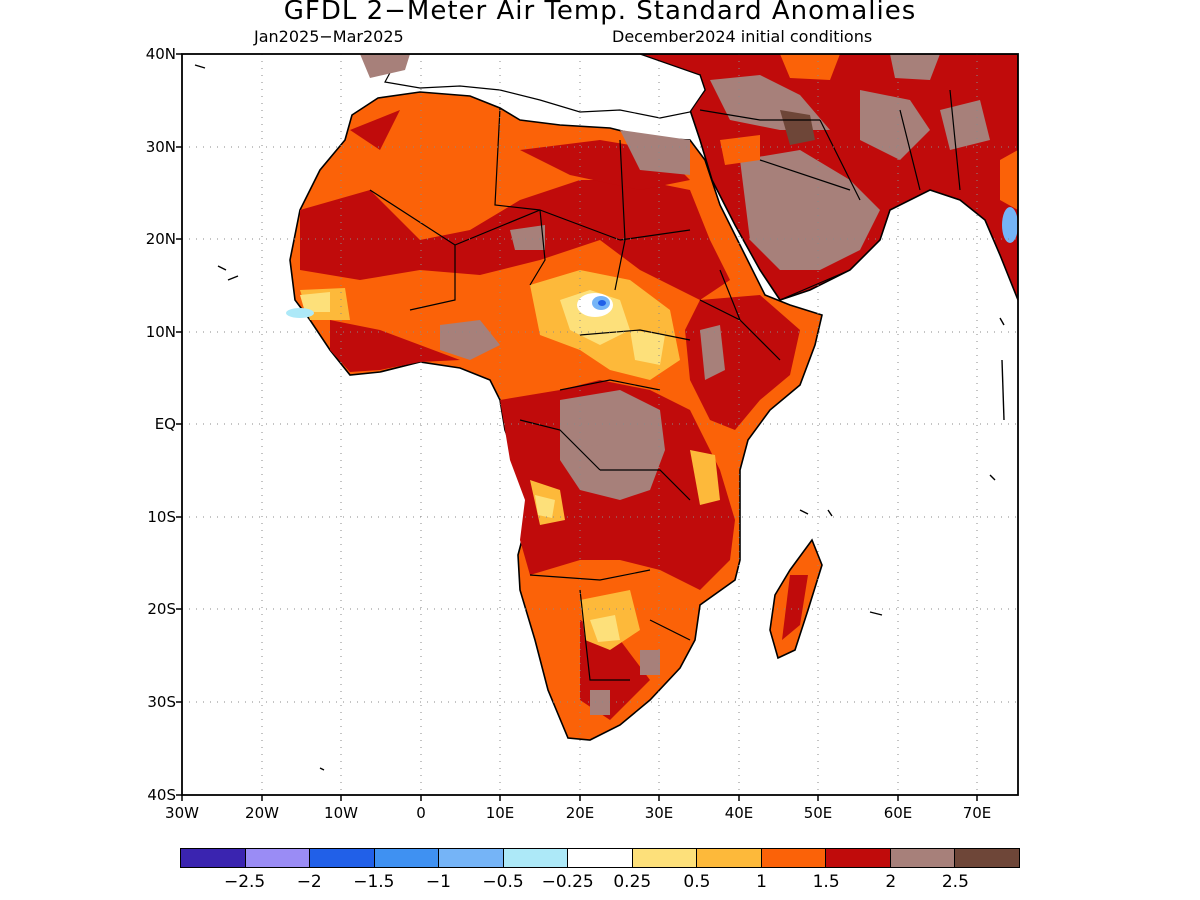  I want to click on anomaly-3-regions, so click(797, 127).